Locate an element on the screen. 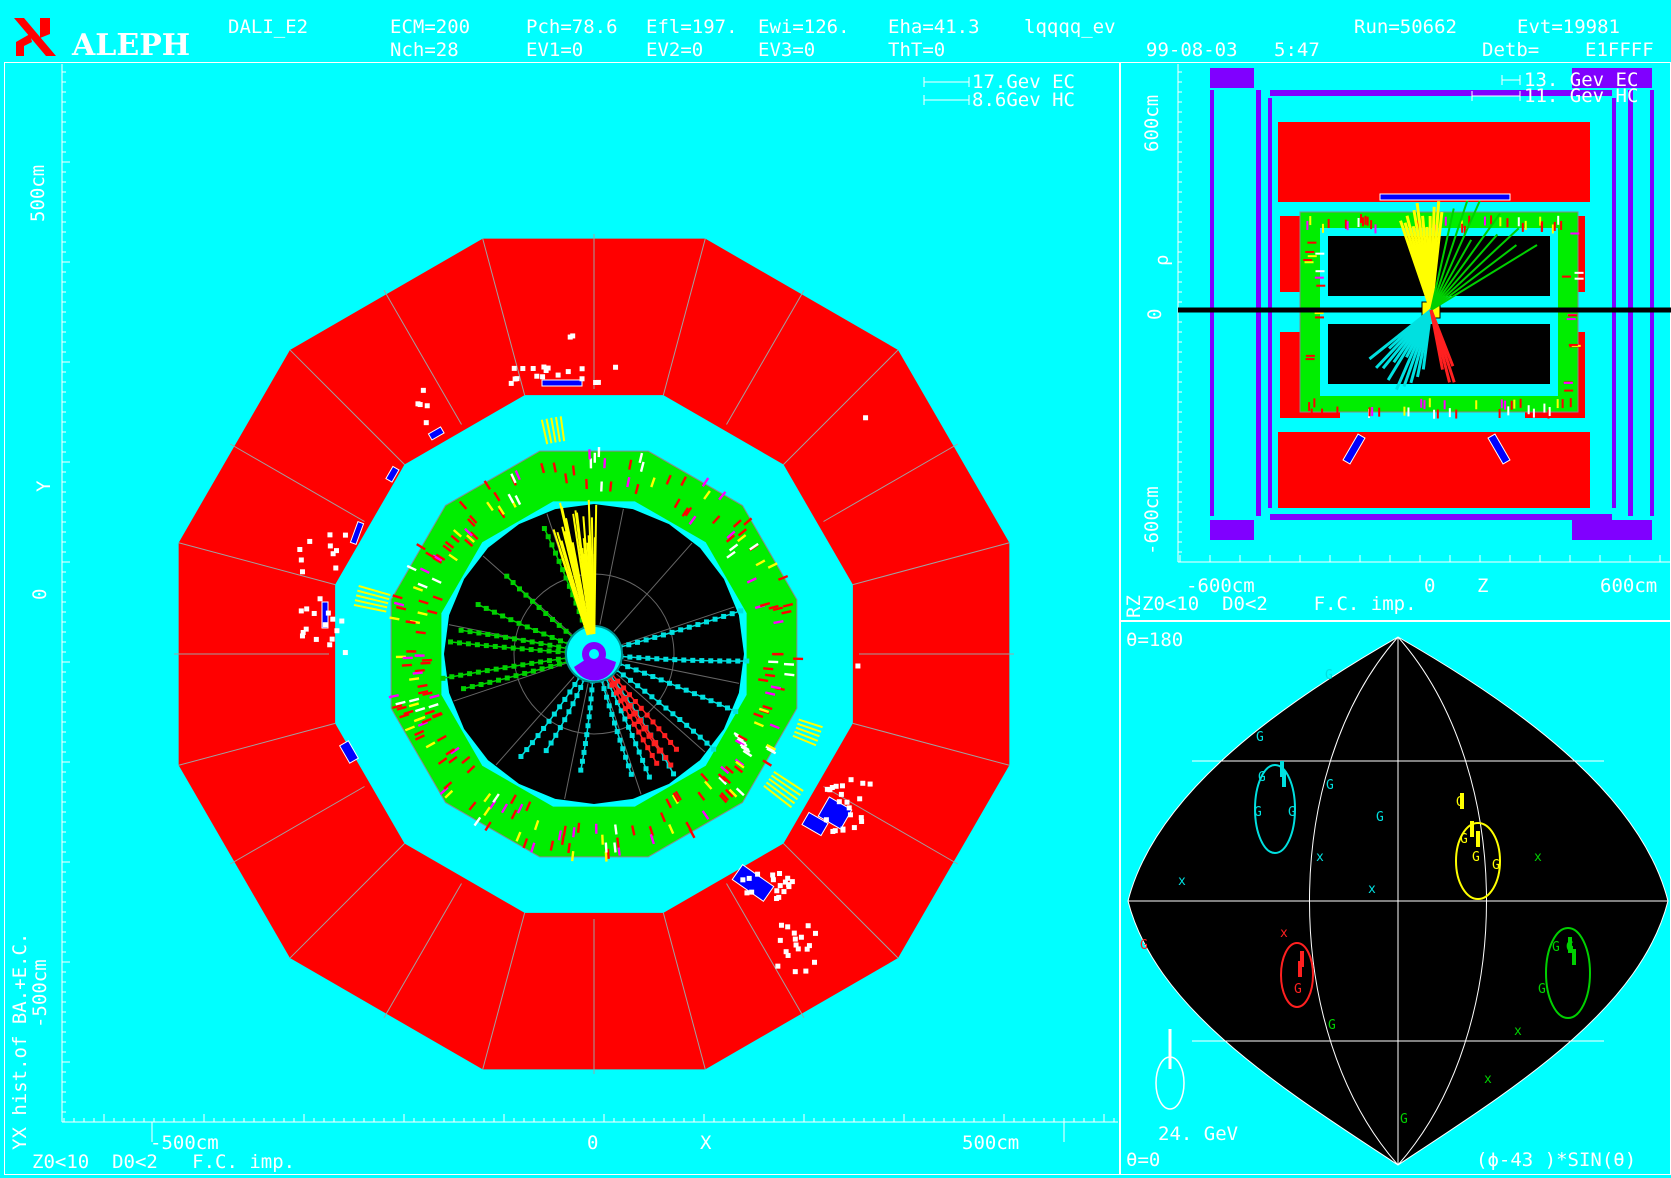  lego-grid is located at coordinates (1398, 901).